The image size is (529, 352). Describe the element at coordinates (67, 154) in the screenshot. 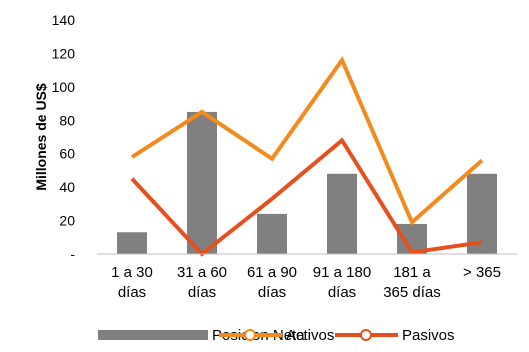

I see `y-tick-label: 60` at that location.